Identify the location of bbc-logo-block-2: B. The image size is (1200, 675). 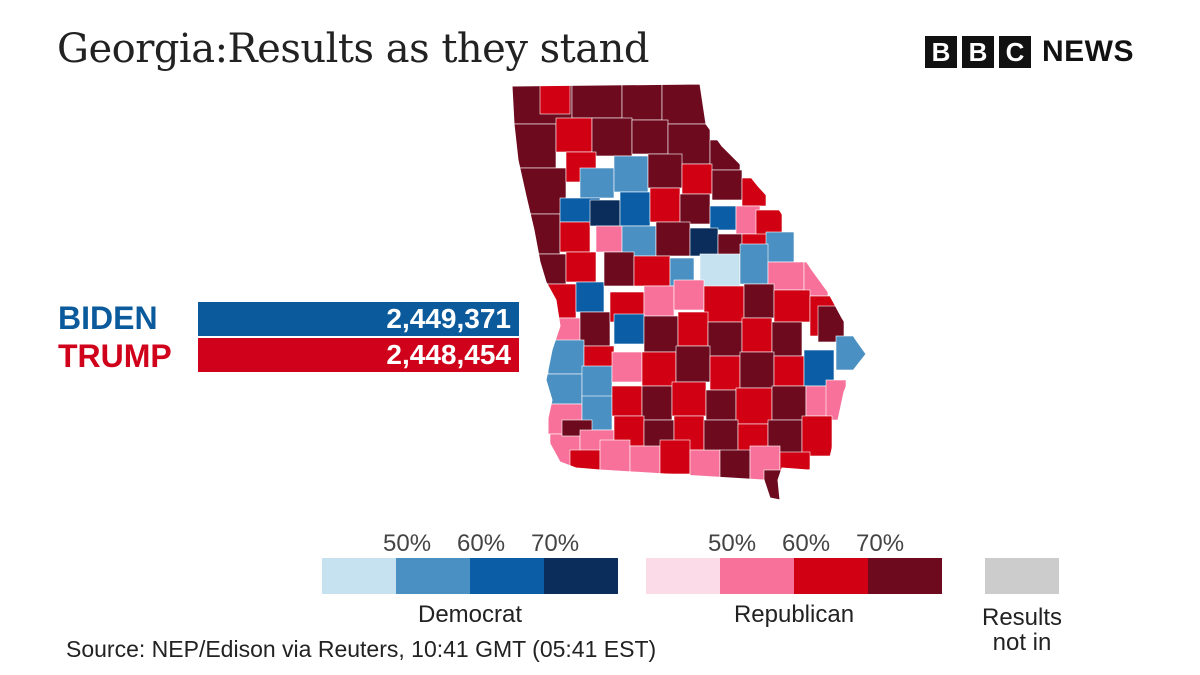
(978, 52).